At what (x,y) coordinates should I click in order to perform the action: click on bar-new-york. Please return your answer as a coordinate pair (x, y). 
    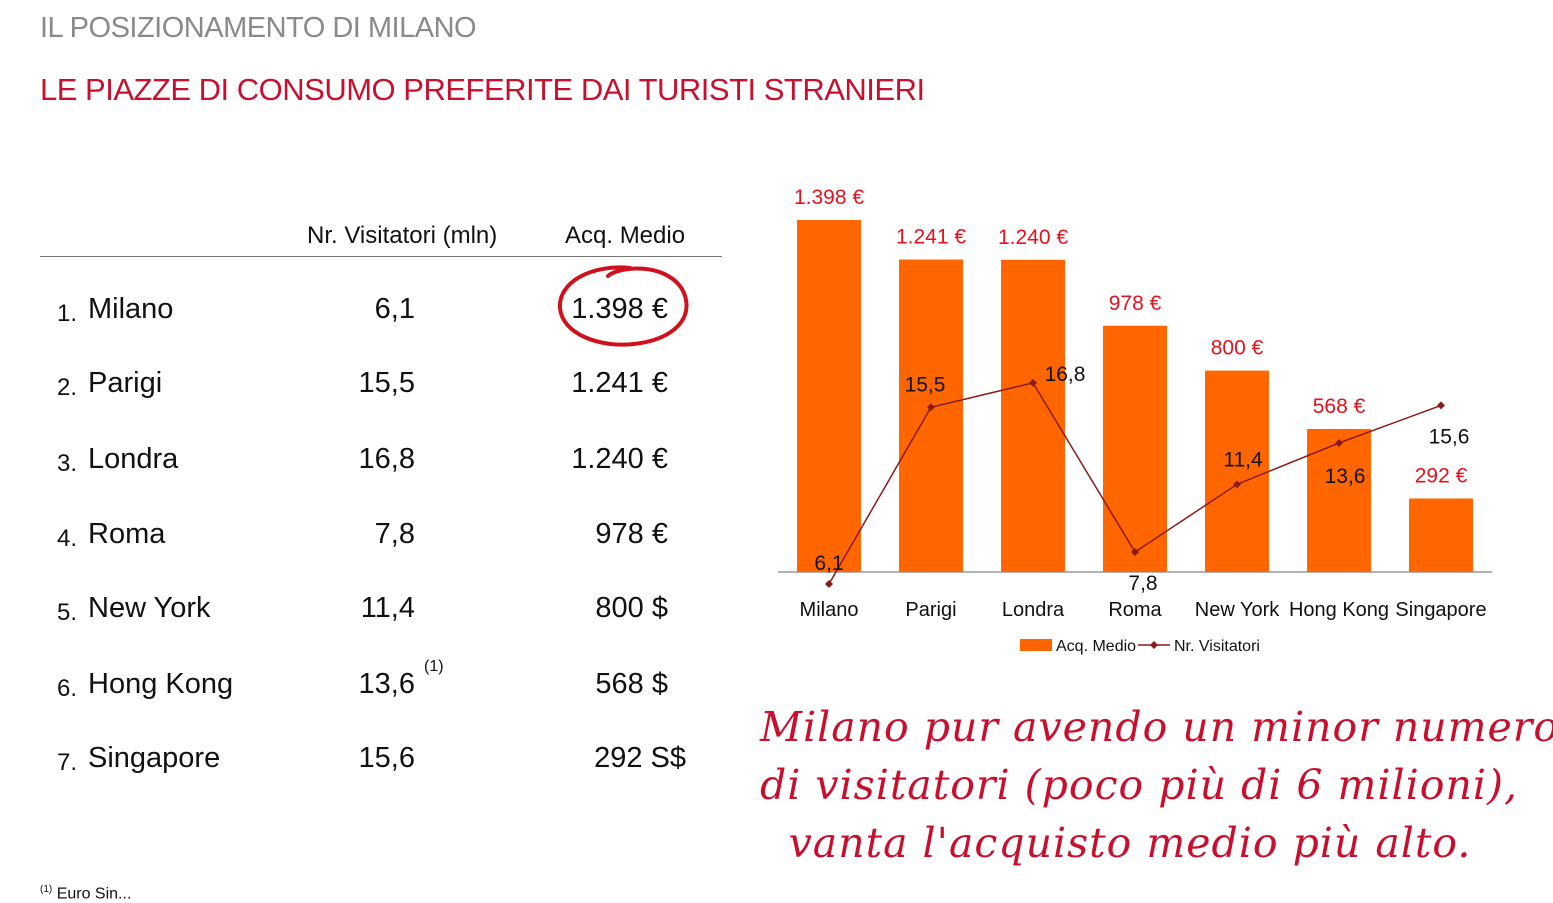
    Looking at the image, I should click on (1237, 471).